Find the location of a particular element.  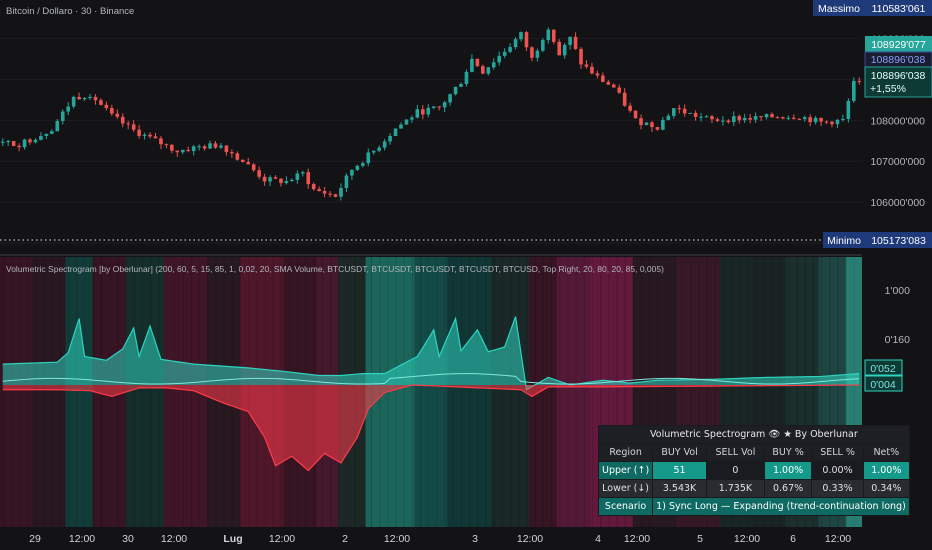

last-price-change: +1,55% is located at coordinates (888, 89).